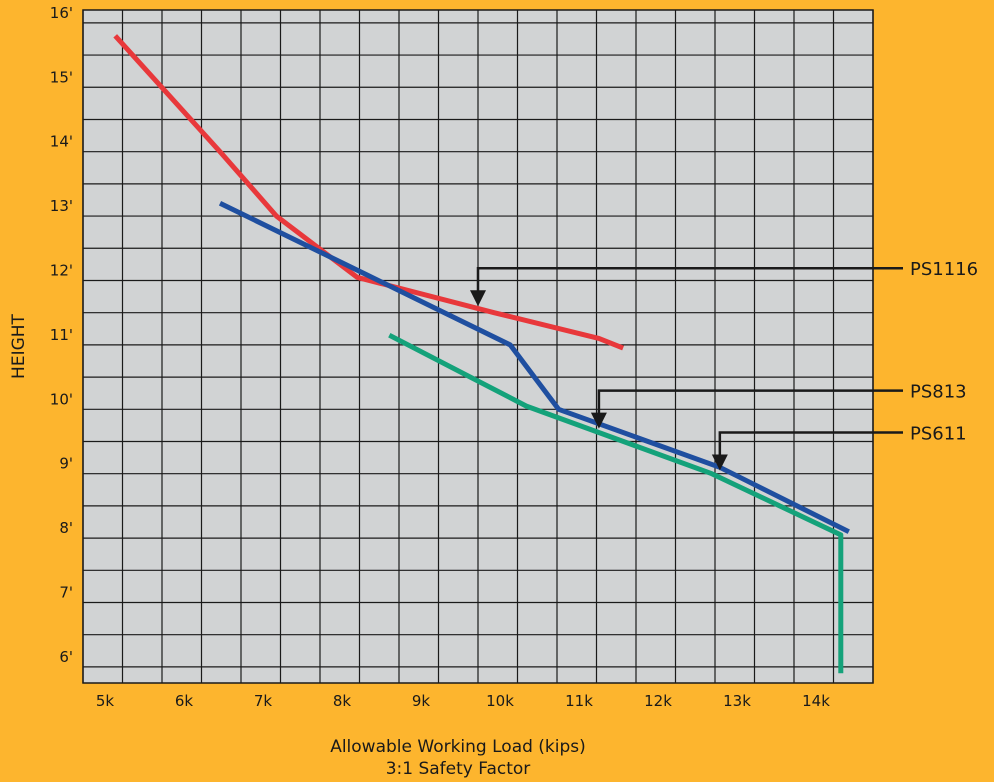 This screenshot has height=782, width=994. What do you see at coordinates (724, 365) in the screenshot?
I see `callouts: PS1116 PS813 PS611` at bounding box center [724, 365].